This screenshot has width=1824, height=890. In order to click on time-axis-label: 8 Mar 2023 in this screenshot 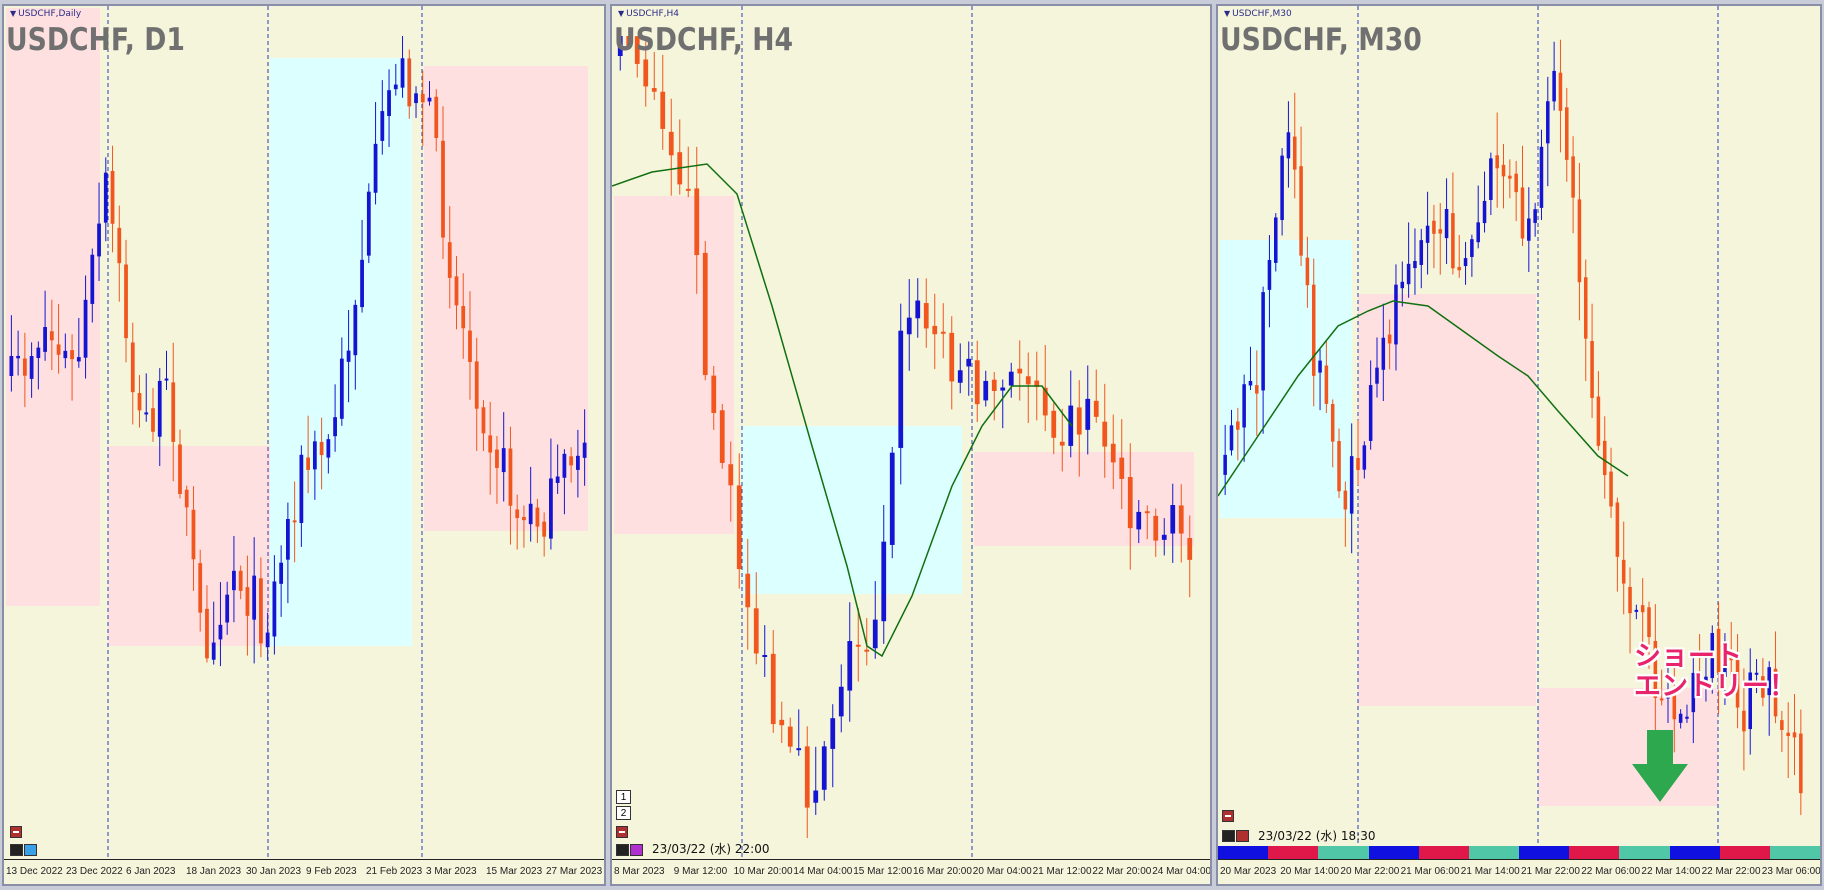, I will do `click(639, 871)`.